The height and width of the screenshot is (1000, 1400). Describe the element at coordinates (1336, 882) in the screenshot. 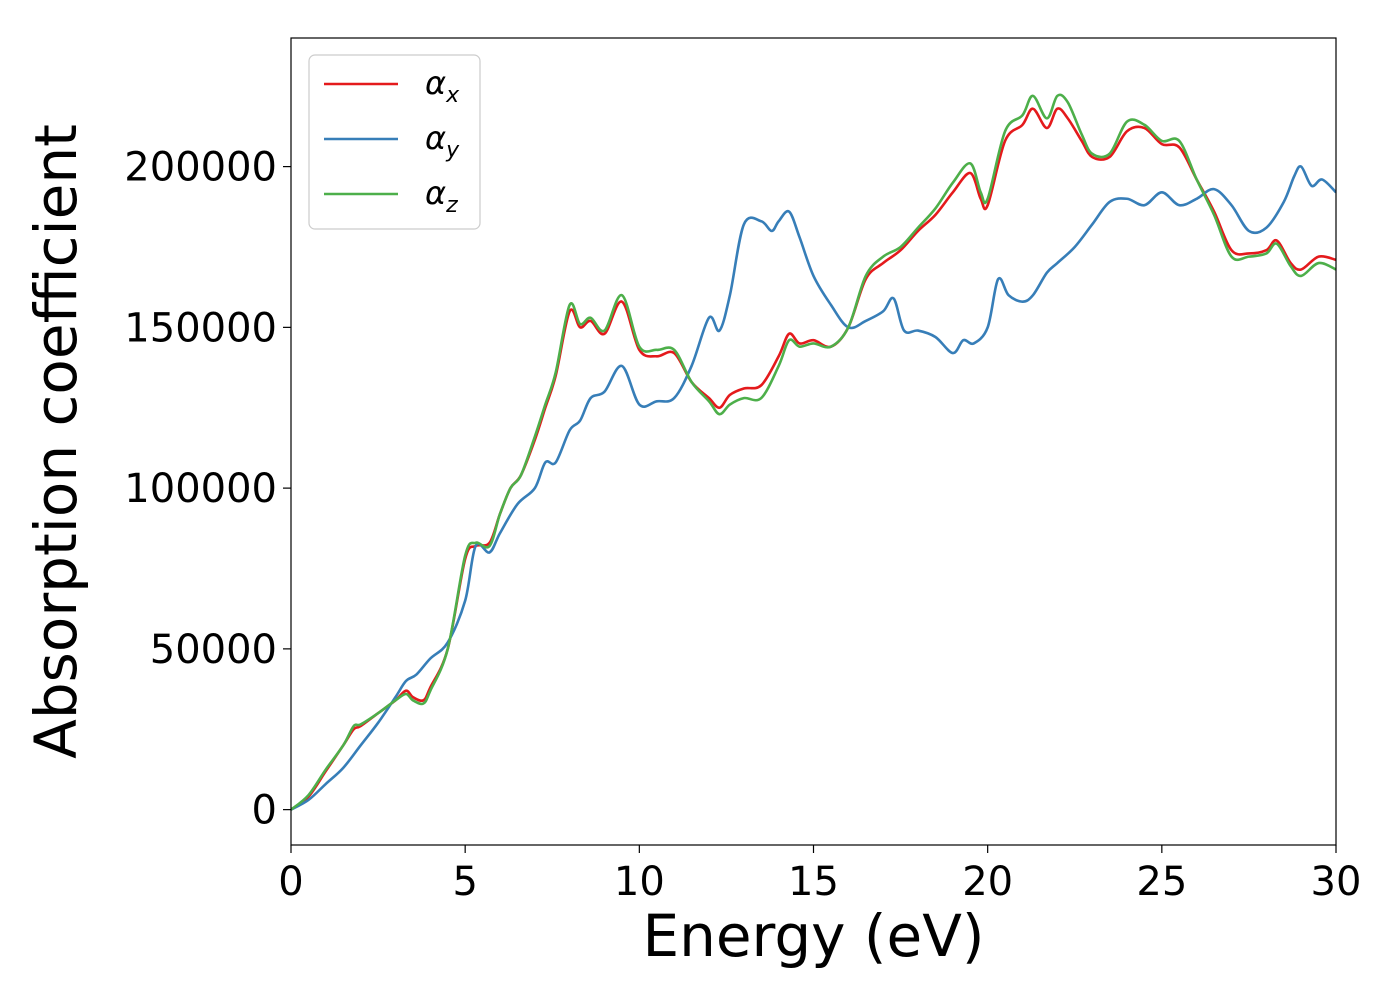

I see `x-tick-label: 30` at that location.